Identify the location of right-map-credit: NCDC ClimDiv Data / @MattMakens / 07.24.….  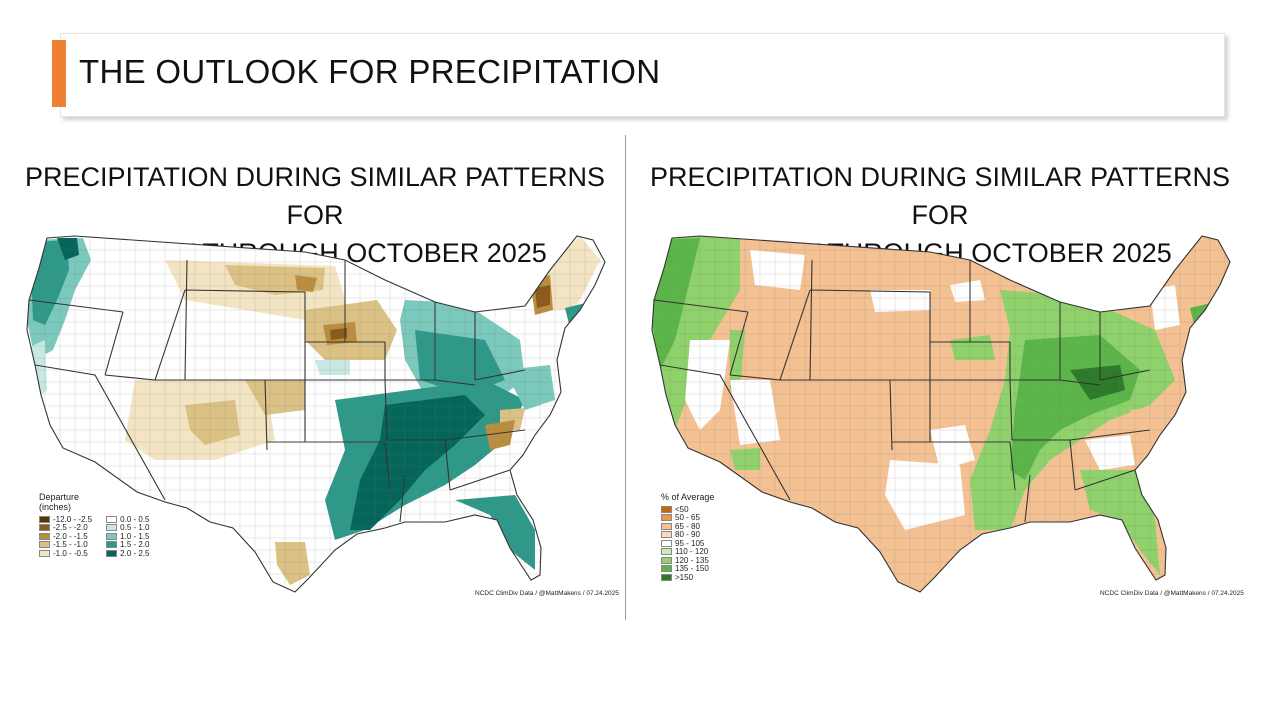
(1172, 593).